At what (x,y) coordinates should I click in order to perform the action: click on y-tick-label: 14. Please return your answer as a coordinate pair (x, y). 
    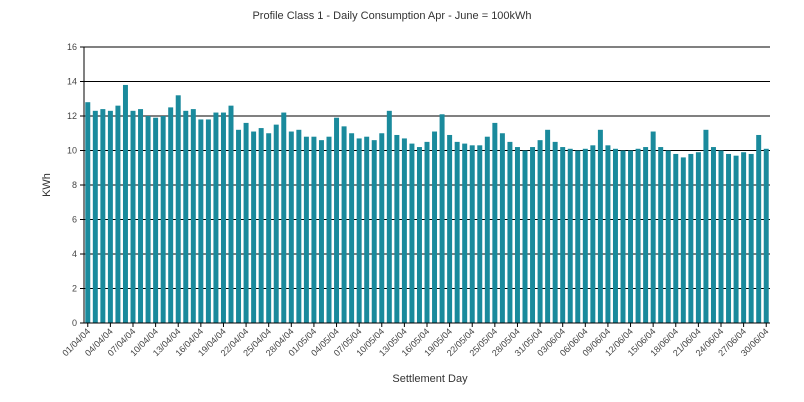
    Looking at the image, I should click on (72, 82).